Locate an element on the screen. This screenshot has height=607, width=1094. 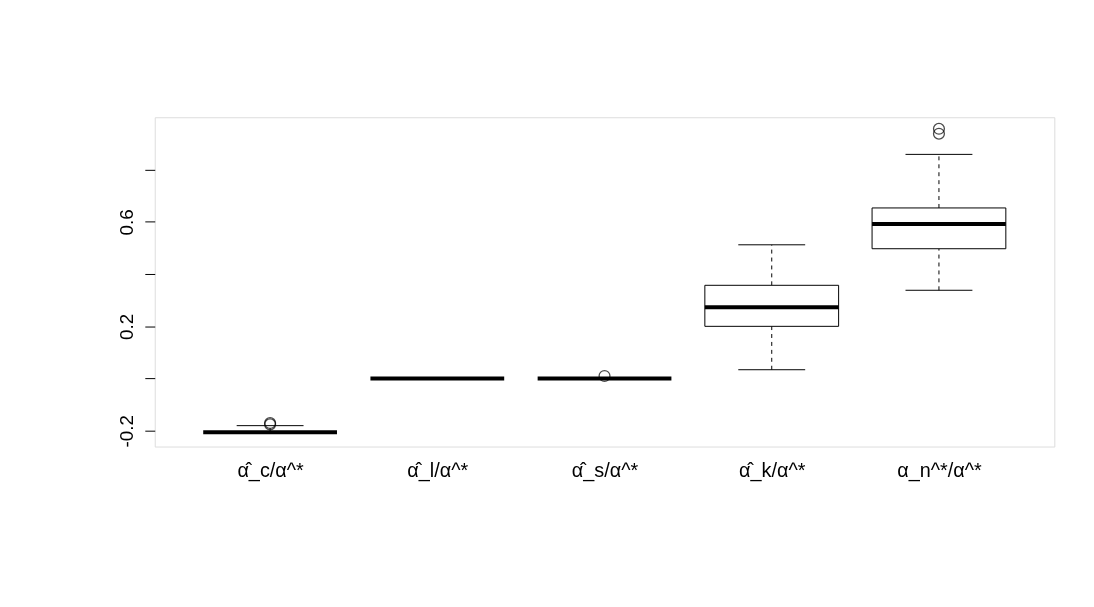
y-tick-label: 0.6 is located at coordinates (127, 222).